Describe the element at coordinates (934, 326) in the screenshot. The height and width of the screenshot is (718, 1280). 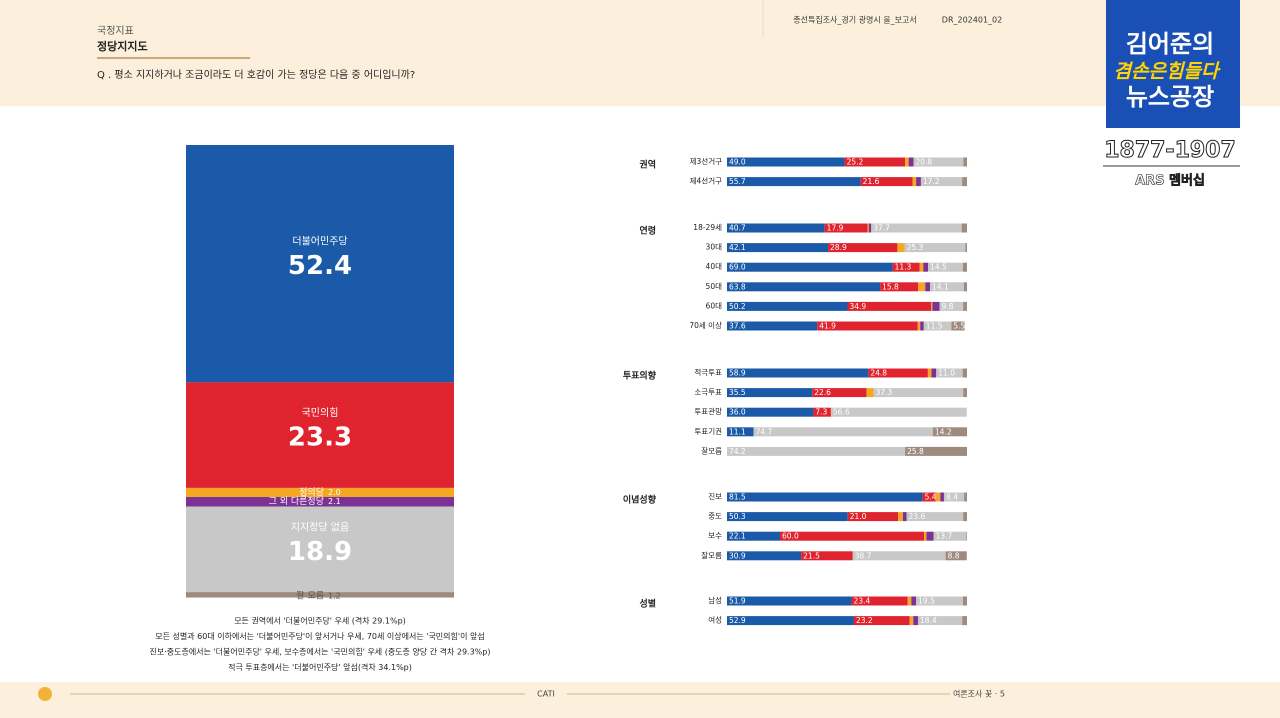
I see `value-label: 11.5` at that location.